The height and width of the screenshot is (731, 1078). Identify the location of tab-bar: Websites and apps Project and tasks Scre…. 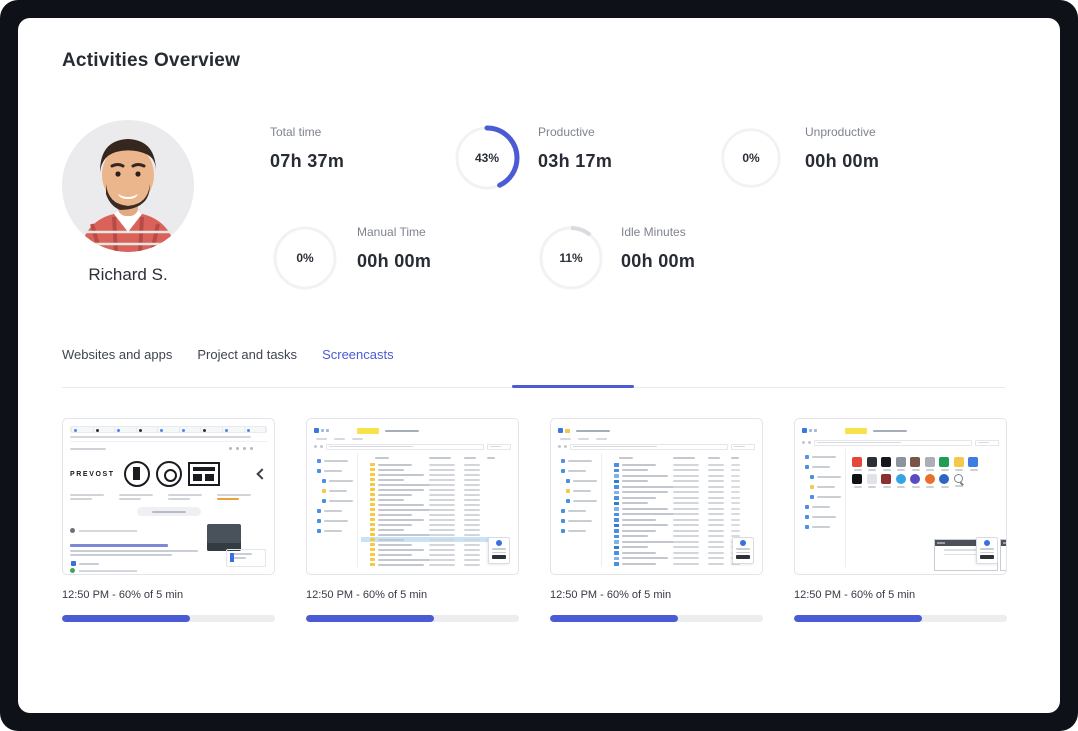
(228, 354).